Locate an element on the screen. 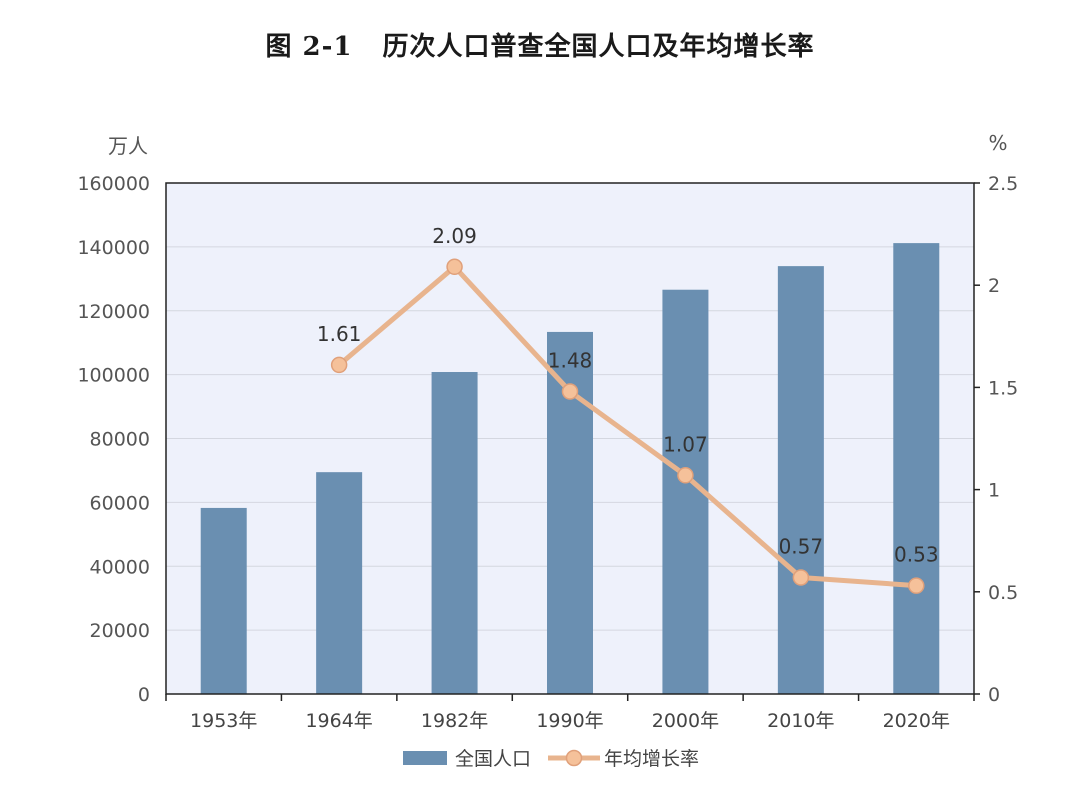 Image resolution: width=1080 pixels, height=800 pixels. y-left-tick-label: 40000 is located at coordinates (120, 567).